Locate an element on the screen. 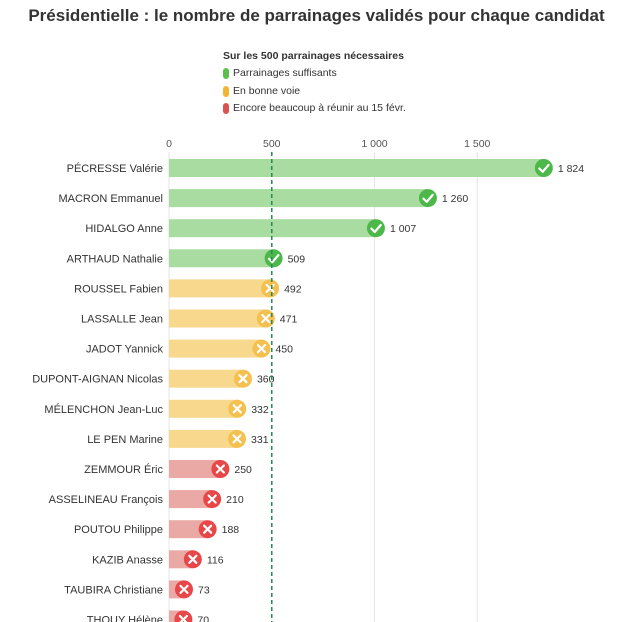 This screenshot has height=622, width=633. legend-item-sufficient: Parrainages suffisants is located at coordinates (314, 74).